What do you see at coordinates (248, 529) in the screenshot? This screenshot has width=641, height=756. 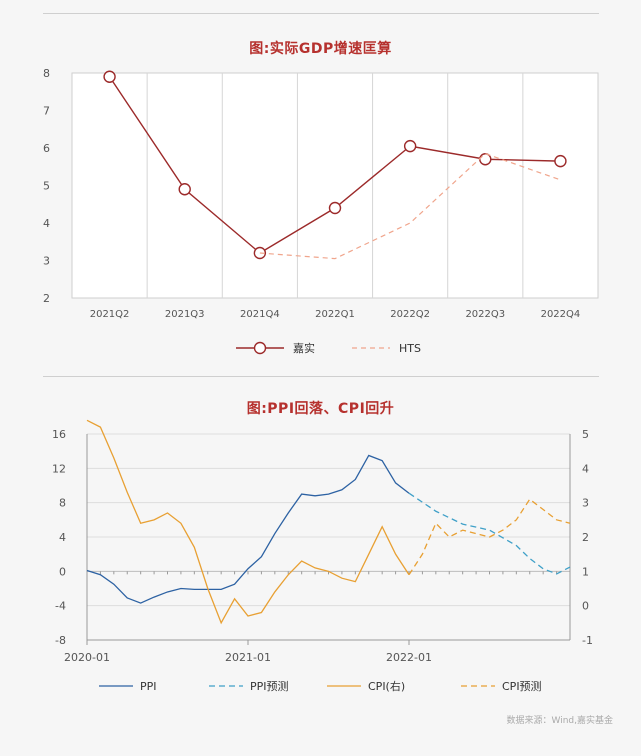 I see `series-line-ppi` at bounding box center [248, 529].